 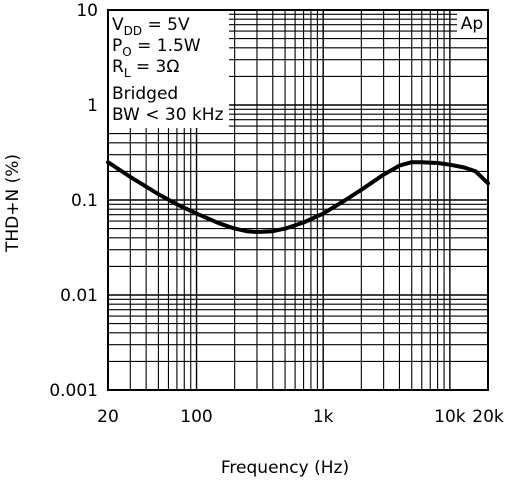 I want to click on series-layer, so click(x=298, y=197).